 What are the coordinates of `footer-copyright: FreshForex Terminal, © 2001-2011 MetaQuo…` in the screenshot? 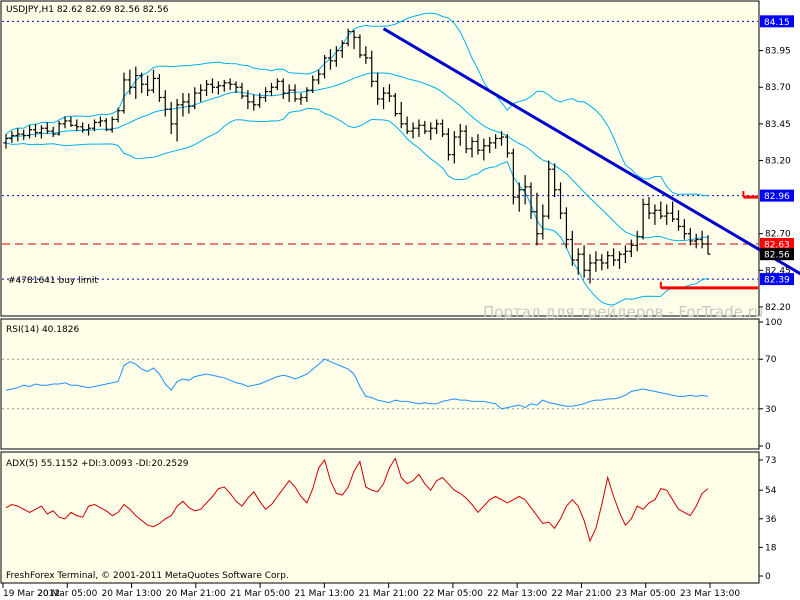 It's located at (147, 576).